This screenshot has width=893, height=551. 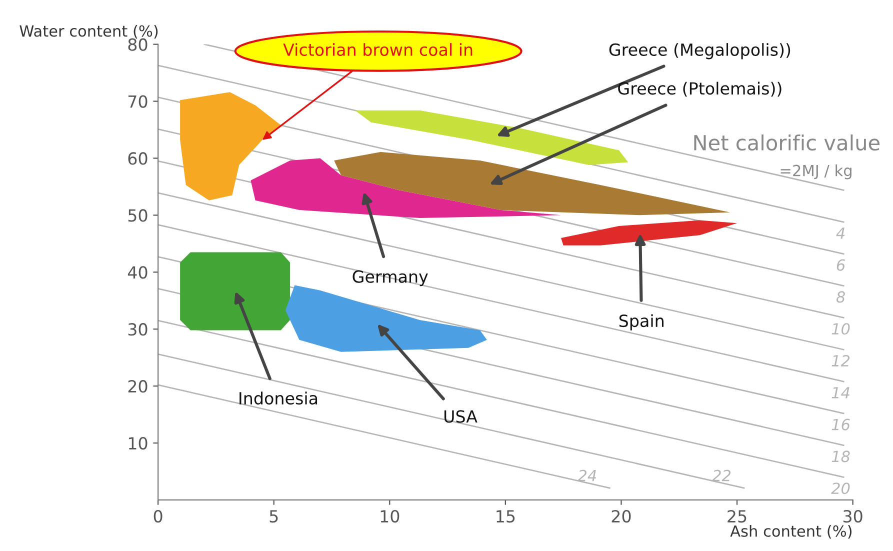 I want to click on text: USA, so click(x=461, y=416).